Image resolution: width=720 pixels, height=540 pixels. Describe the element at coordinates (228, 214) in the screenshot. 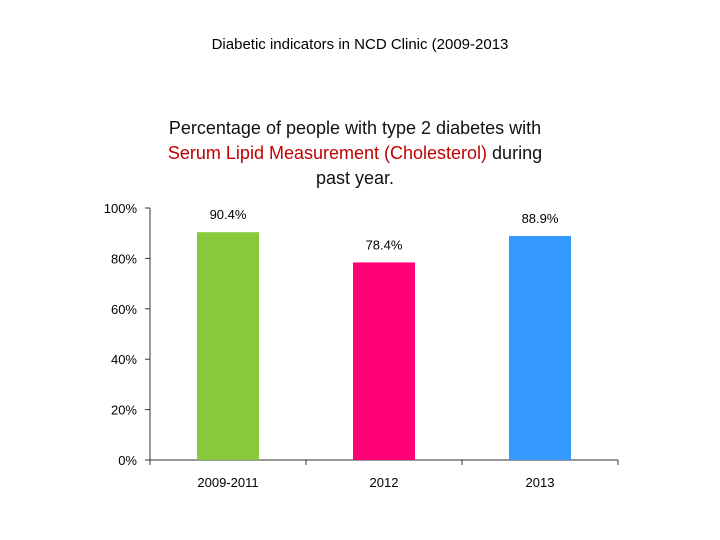

I see `data-label-2009-2011: 90.4%` at that location.